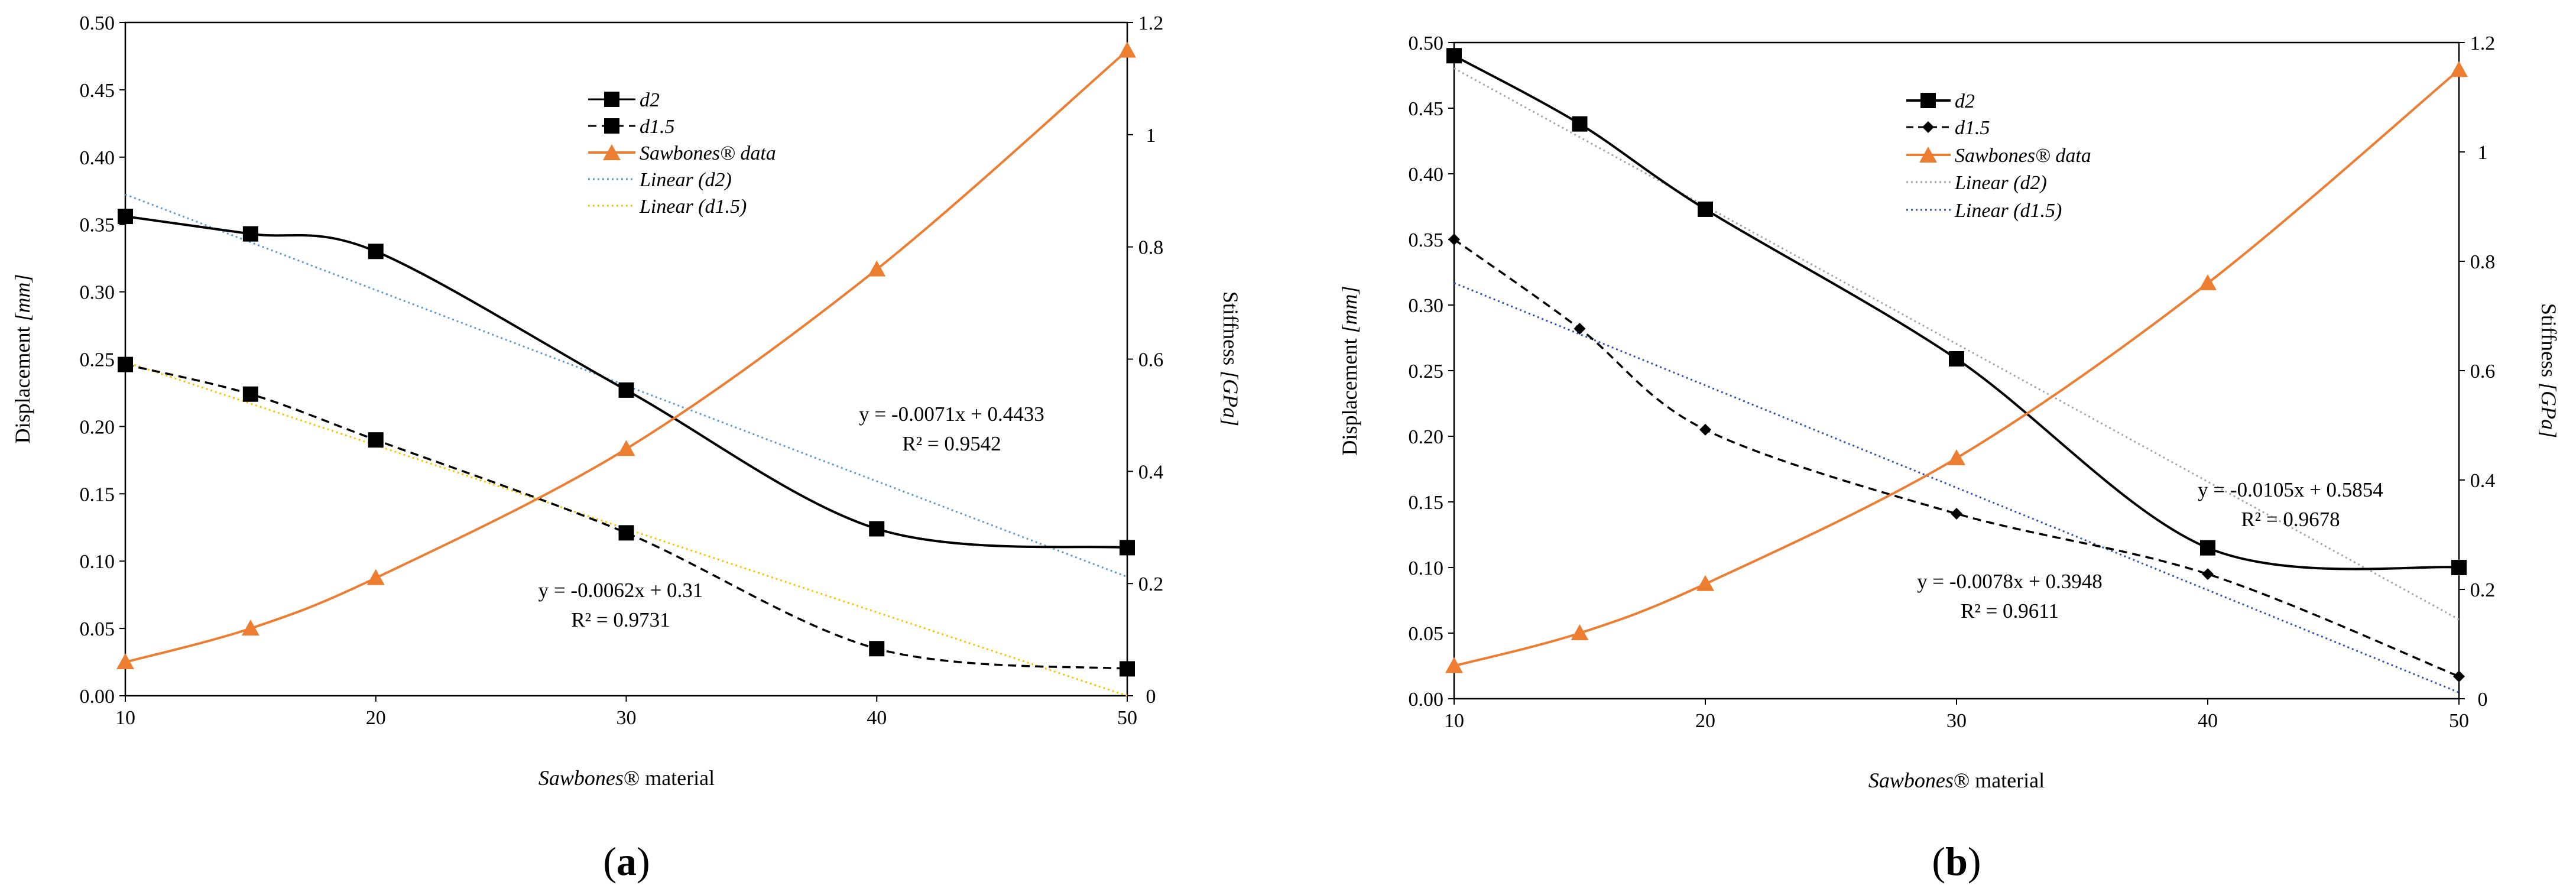  Describe the element at coordinates (626, 861) in the screenshot. I see `panel-label: (a)` at that location.